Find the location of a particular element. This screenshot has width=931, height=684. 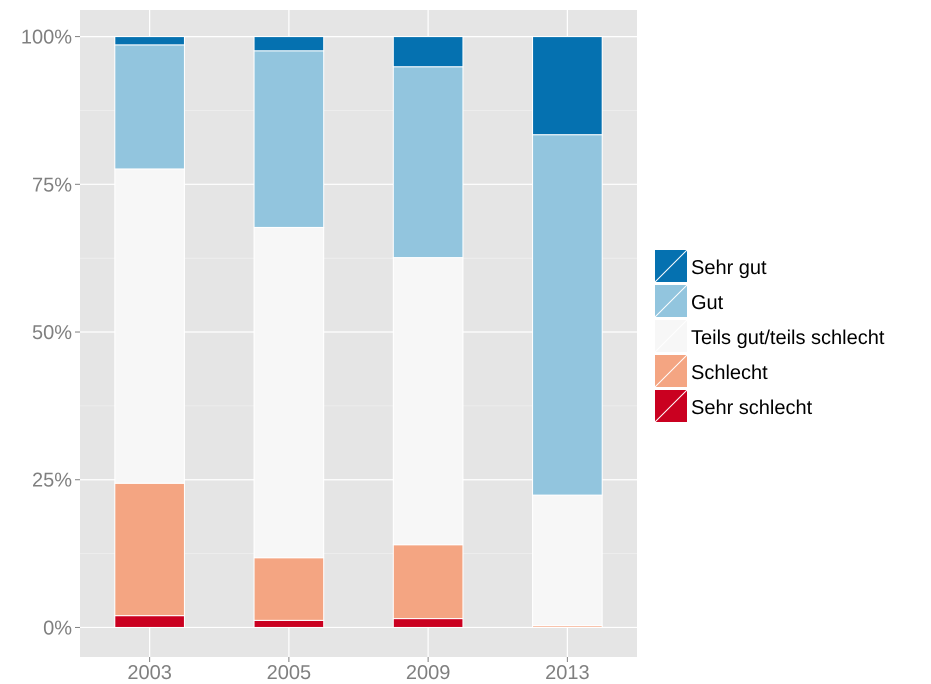

legend-label: Schlecht is located at coordinates (729, 373).